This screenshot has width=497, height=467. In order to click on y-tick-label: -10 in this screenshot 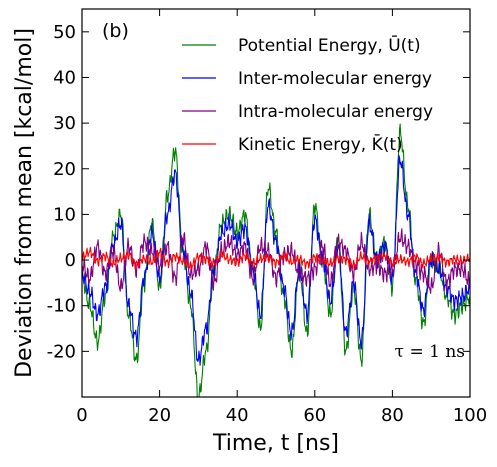, I will do `click(61, 306)`.